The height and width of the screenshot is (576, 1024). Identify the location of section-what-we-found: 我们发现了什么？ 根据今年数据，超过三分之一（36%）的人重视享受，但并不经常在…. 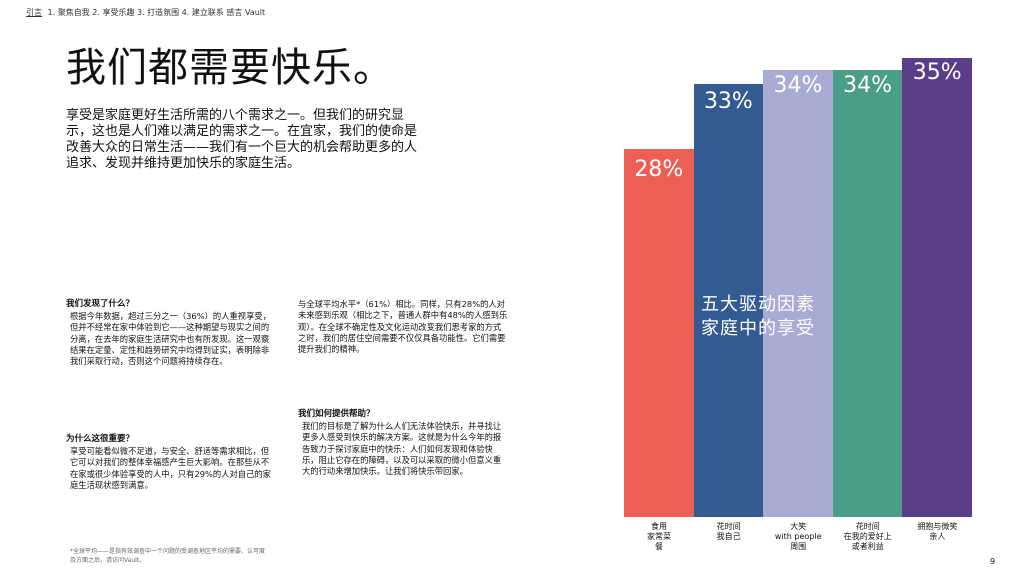
(171, 333).